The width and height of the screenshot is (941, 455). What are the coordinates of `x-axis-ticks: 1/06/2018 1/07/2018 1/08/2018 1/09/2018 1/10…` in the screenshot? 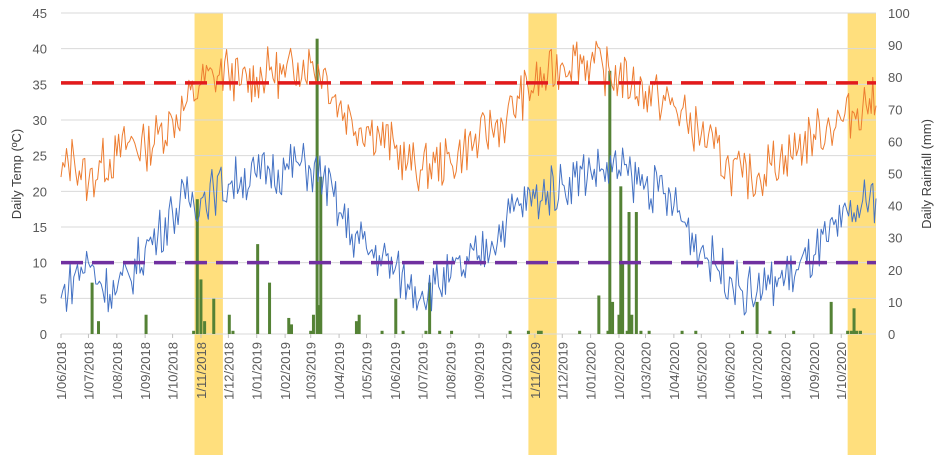 It's located at (451, 367).